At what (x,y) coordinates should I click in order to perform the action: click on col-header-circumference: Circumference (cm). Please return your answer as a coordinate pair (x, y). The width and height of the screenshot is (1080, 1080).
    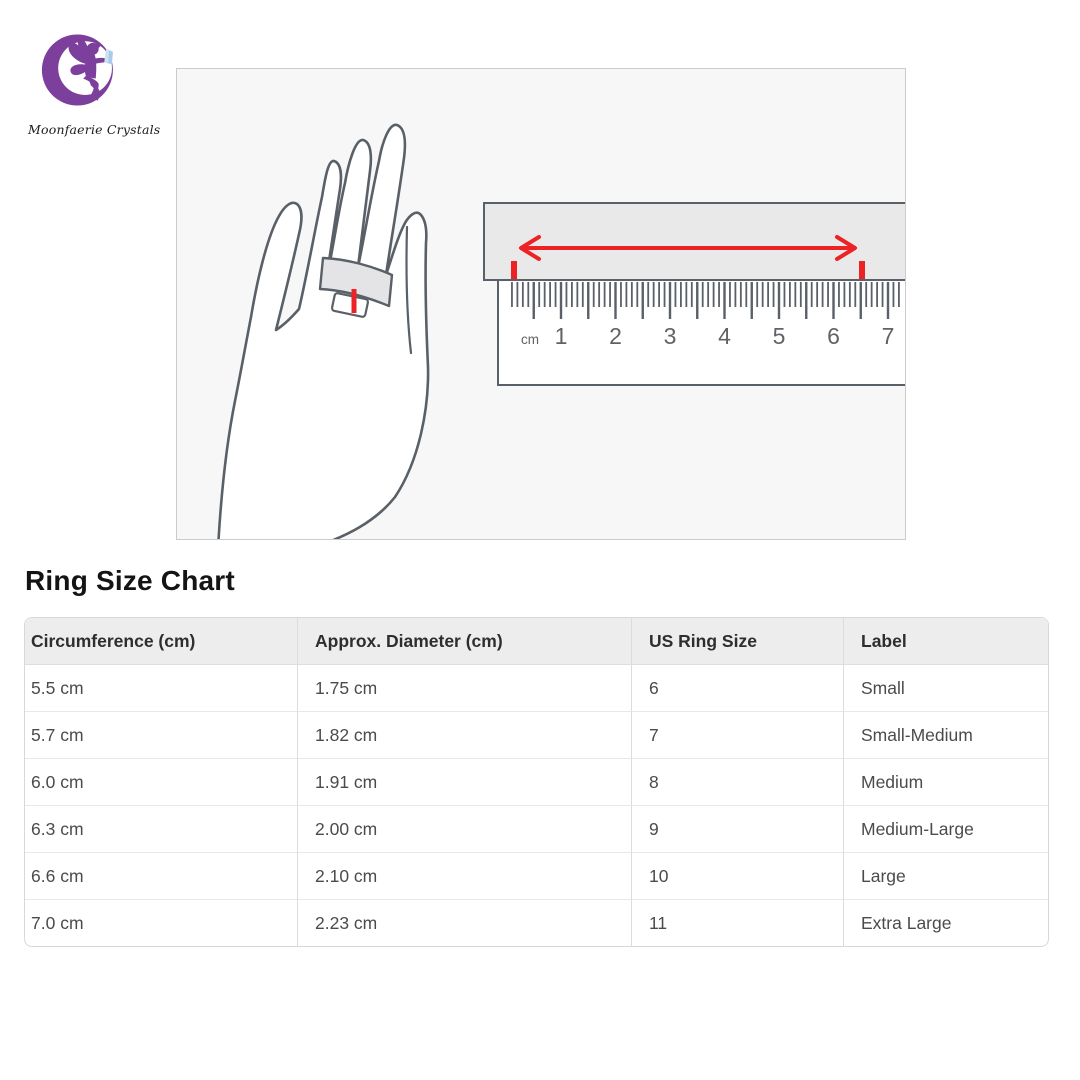
    Looking at the image, I should click on (161, 641).